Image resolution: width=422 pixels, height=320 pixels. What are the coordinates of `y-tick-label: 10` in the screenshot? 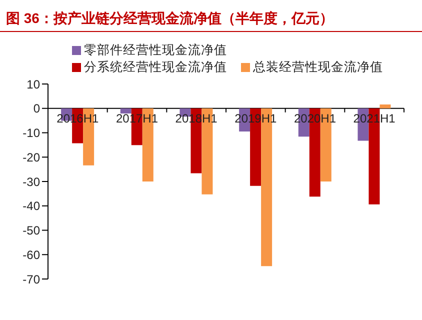 It's located at (33, 84).